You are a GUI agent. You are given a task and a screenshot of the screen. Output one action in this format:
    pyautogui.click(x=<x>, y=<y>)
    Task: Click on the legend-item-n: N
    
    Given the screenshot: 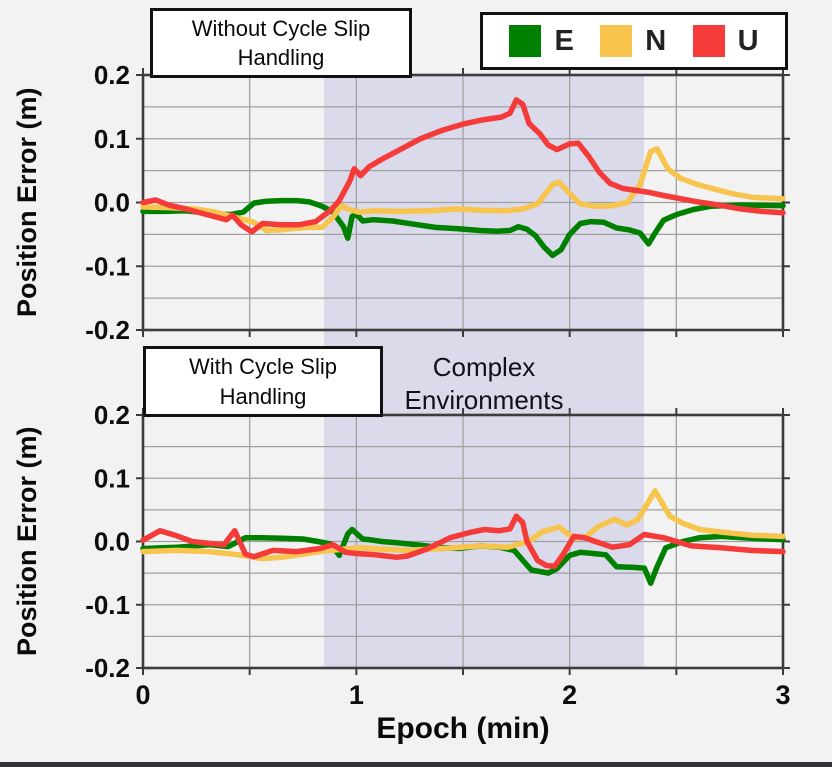 What is the action you would take?
    pyautogui.click(x=633, y=41)
    